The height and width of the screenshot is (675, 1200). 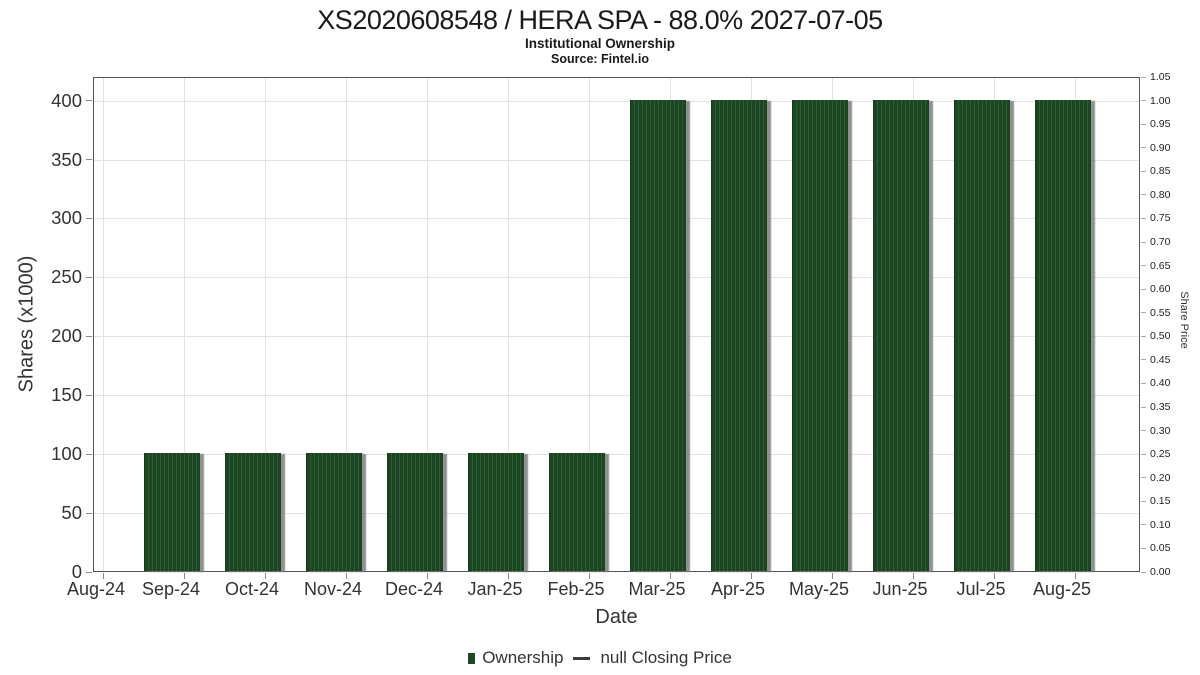 I want to click on x-axis-tick-label: Feb-25, so click(x=576, y=589).